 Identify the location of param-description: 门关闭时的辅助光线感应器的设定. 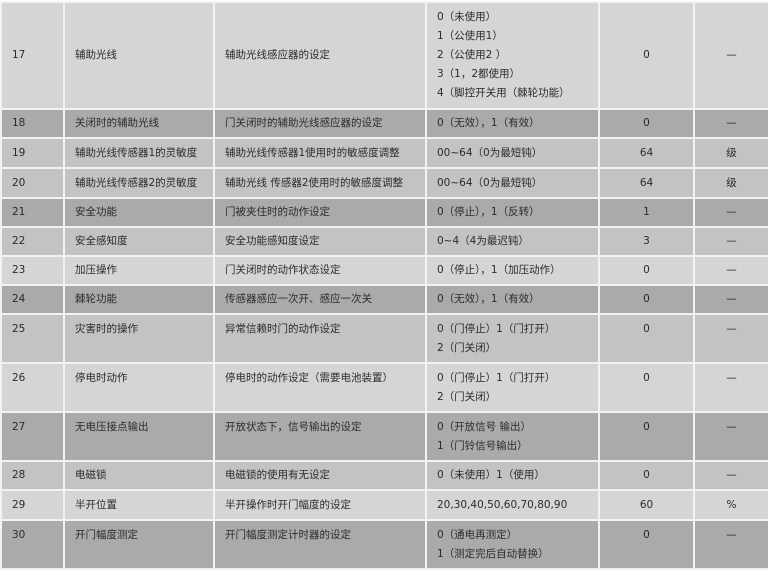
(320, 123).